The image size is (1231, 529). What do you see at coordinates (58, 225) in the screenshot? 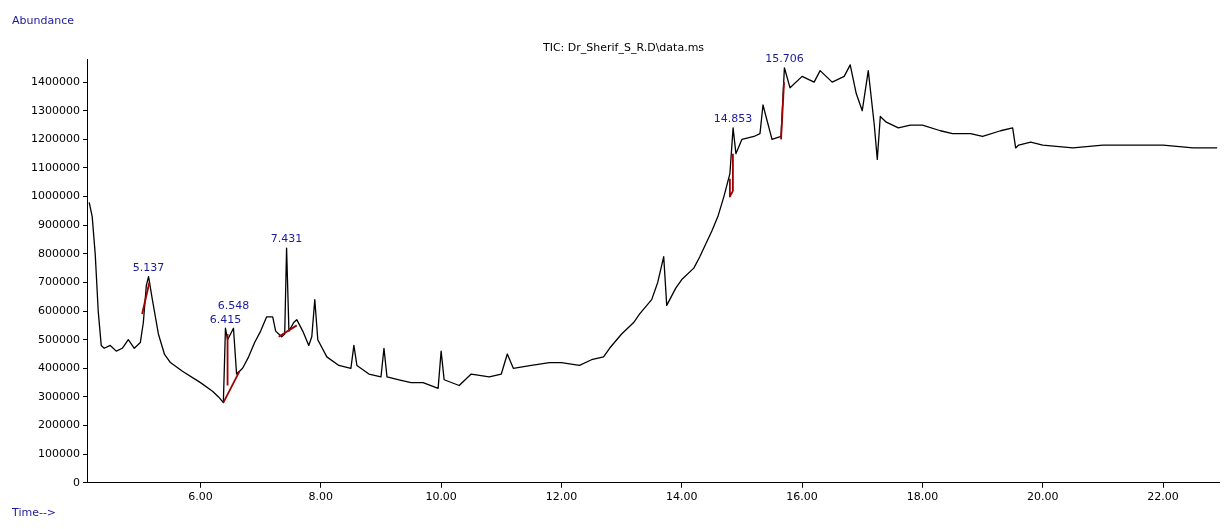
I see `y-tick-label: 900000` at bounding box center [58, 225].